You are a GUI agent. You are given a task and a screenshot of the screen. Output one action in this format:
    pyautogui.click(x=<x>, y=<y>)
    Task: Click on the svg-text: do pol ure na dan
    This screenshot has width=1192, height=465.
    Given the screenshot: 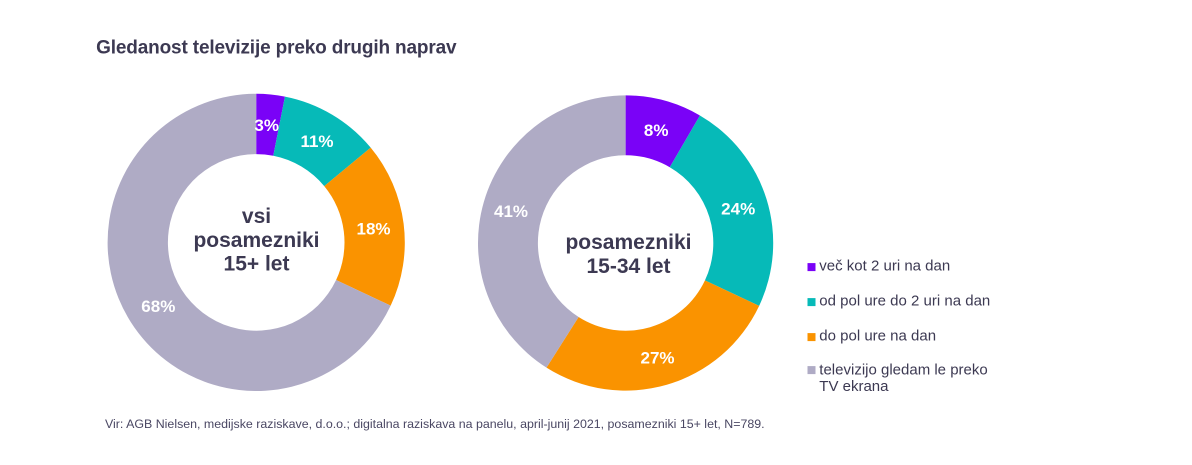 What is the action you would take?
    pyautogui.click(x=877, y=335)
    